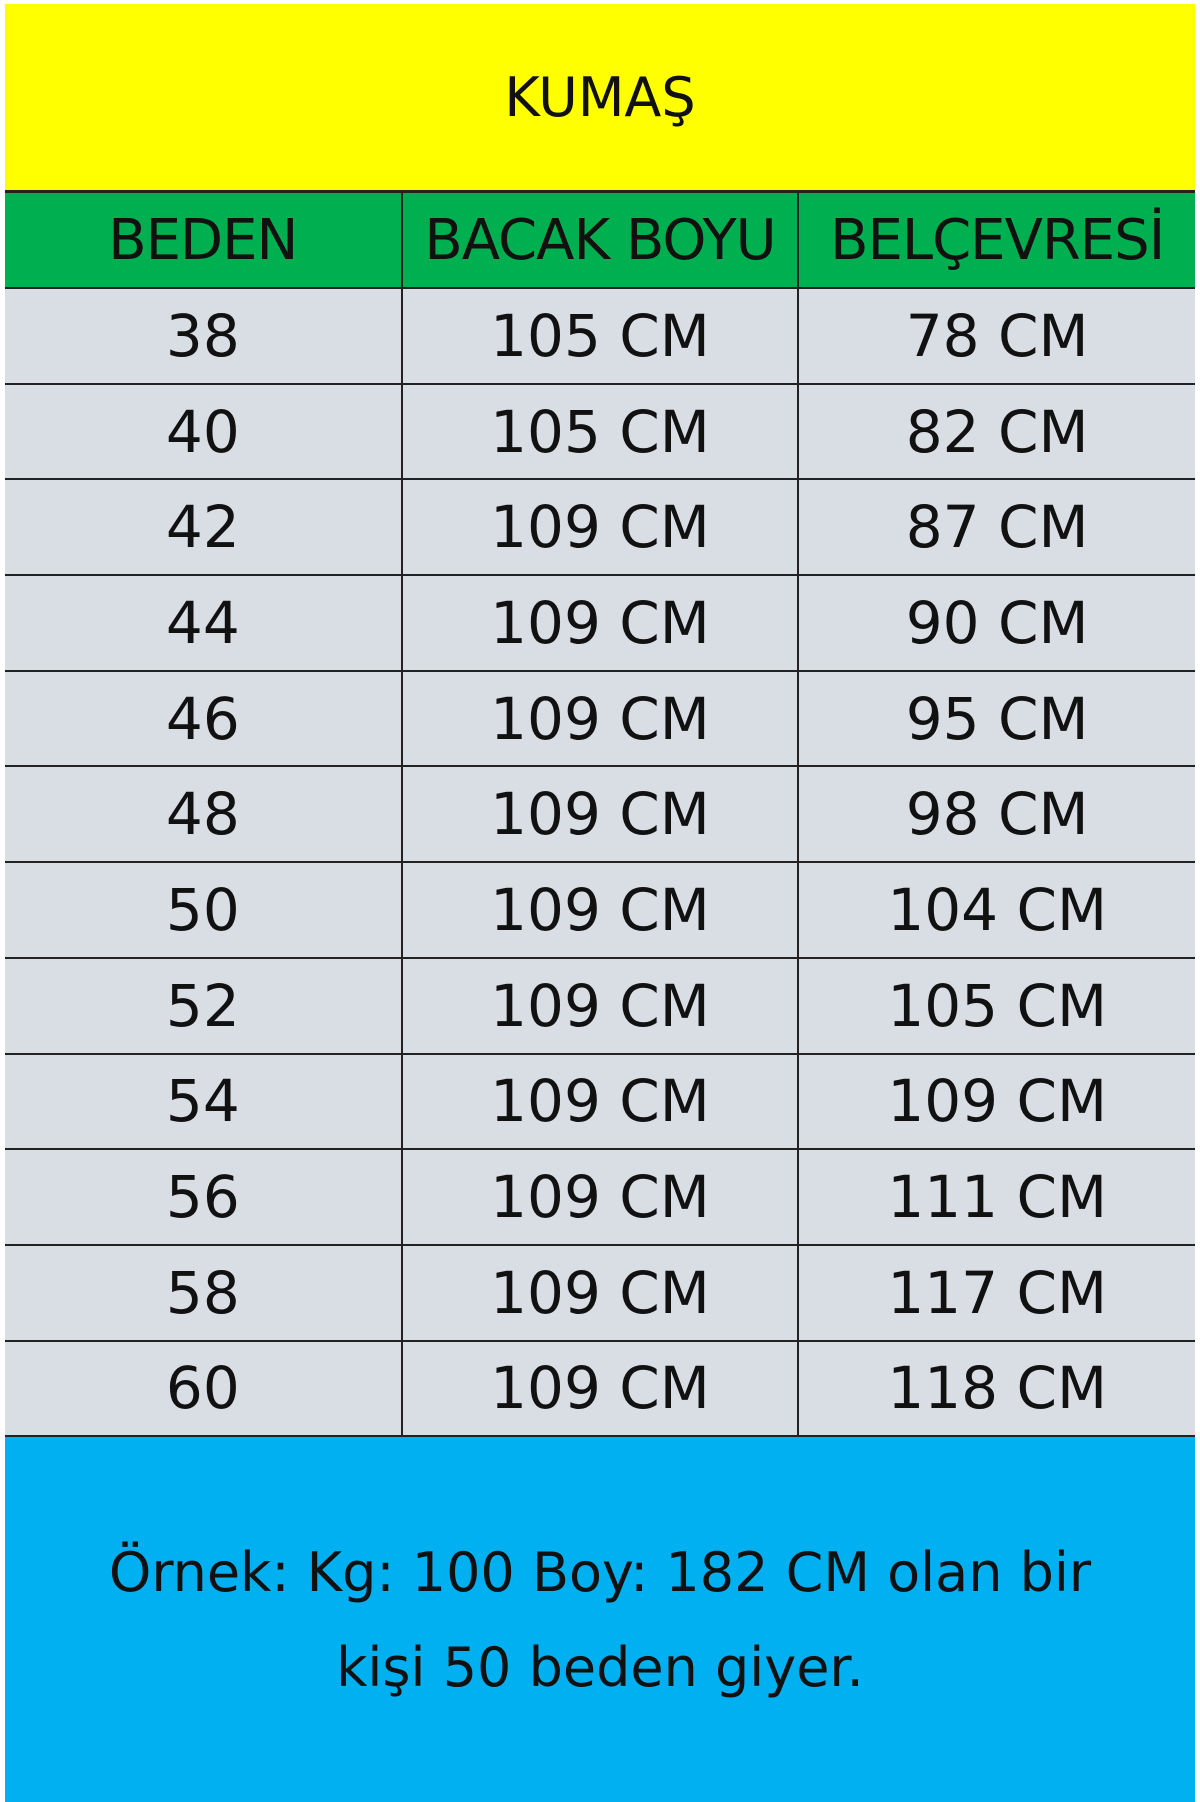 This screenshot has height=1802, width=1200. I want to click on table-row: 60 109 CM 118 CM, so click(600, 1389).